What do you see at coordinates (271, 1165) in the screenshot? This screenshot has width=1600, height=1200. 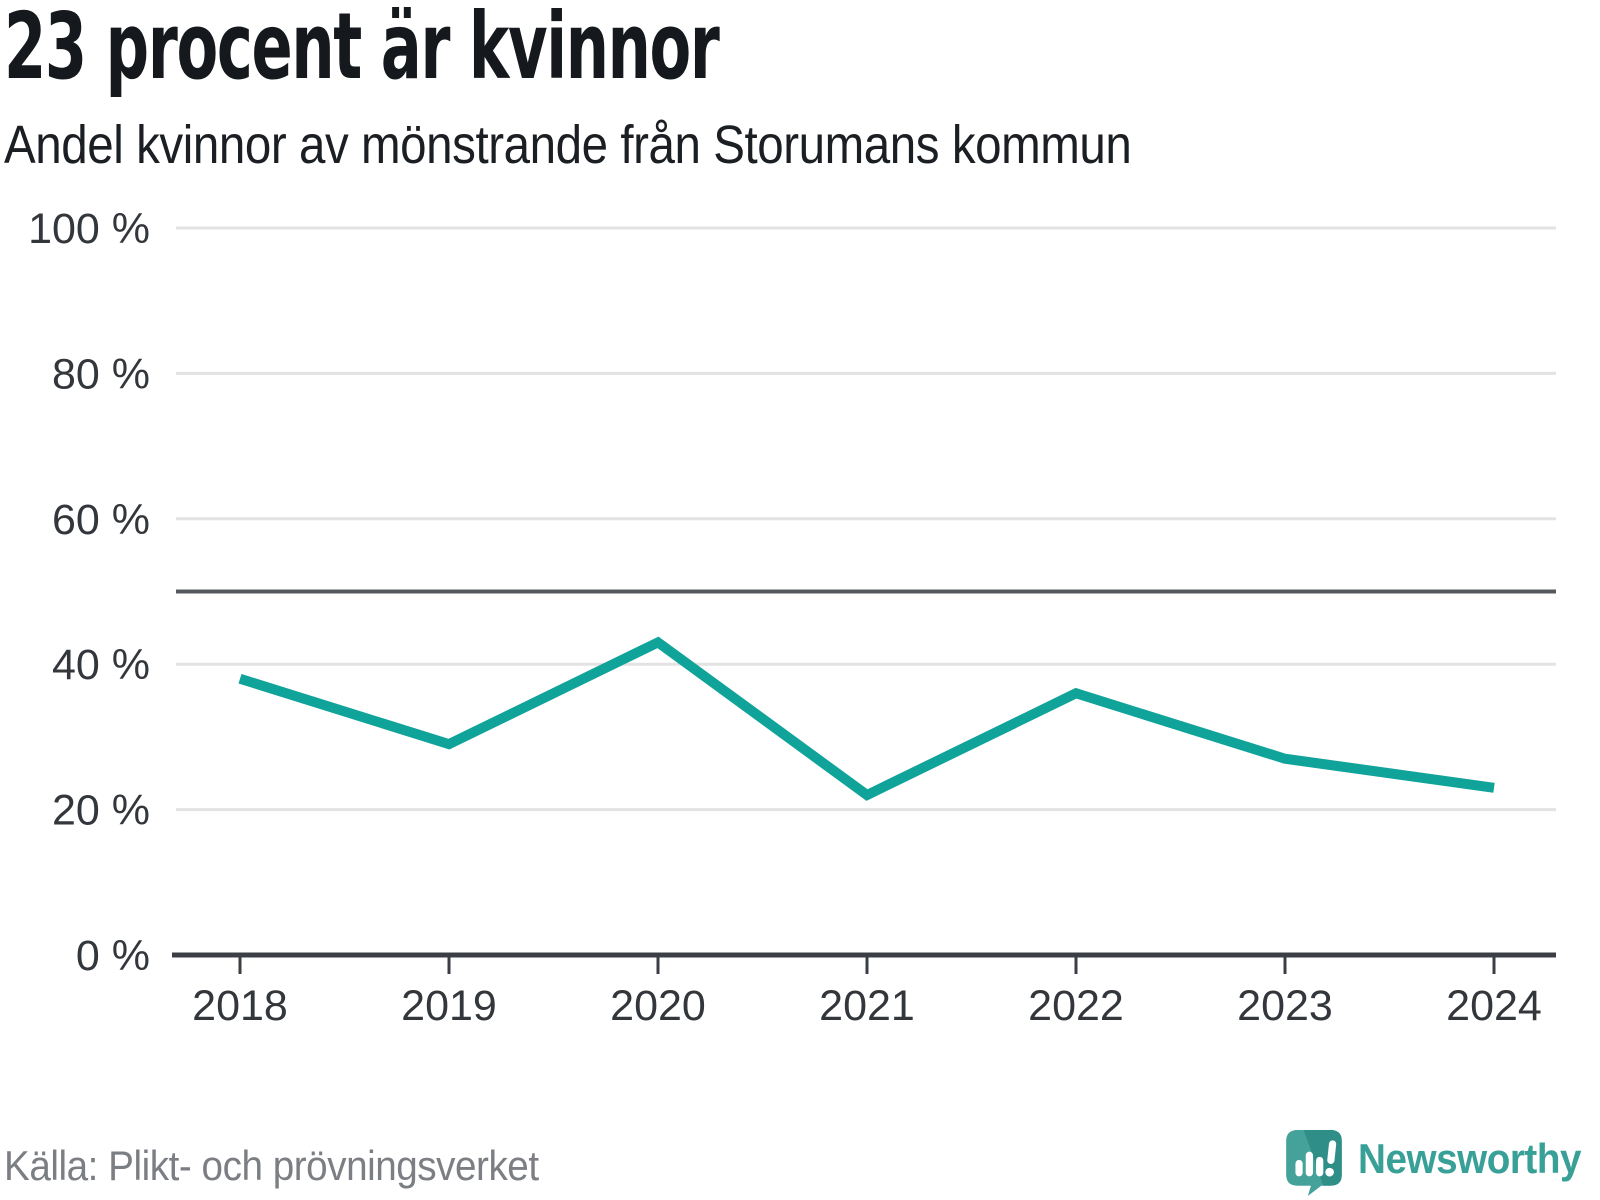 I see `source-note: Källa: Plikt- och prövningsverket` at bounding box center [271, 1165].